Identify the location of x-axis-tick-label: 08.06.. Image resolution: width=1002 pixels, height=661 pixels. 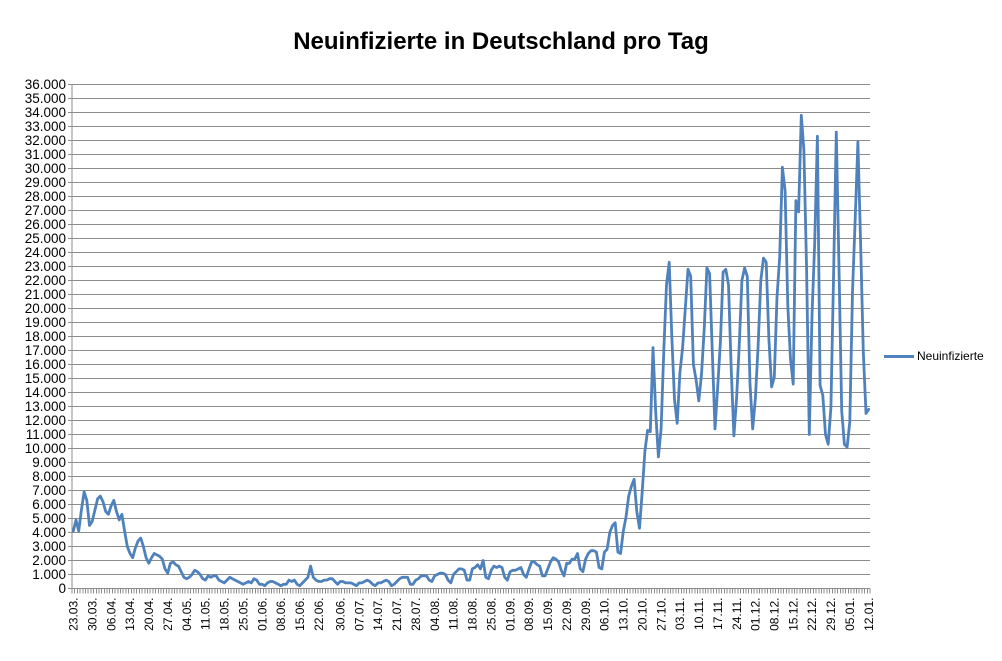
(281, 614).